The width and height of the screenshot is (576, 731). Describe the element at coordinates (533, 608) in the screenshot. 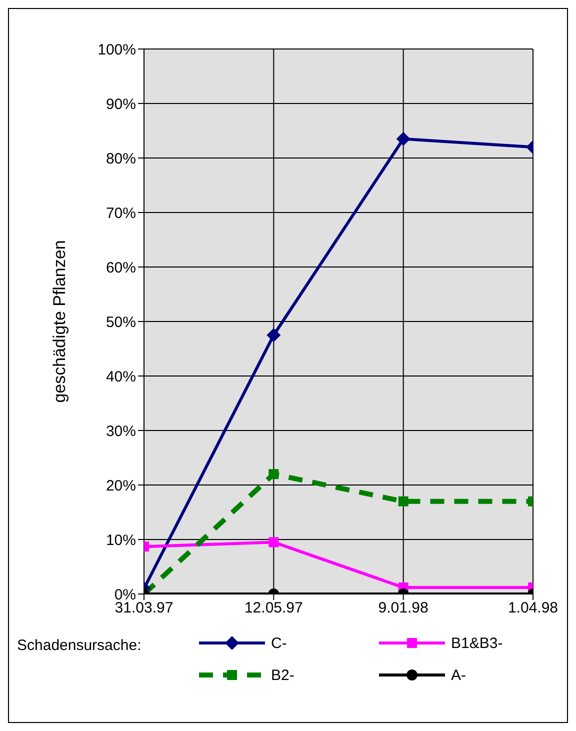

I see `x-tick-label: 1.04.98` at that location.